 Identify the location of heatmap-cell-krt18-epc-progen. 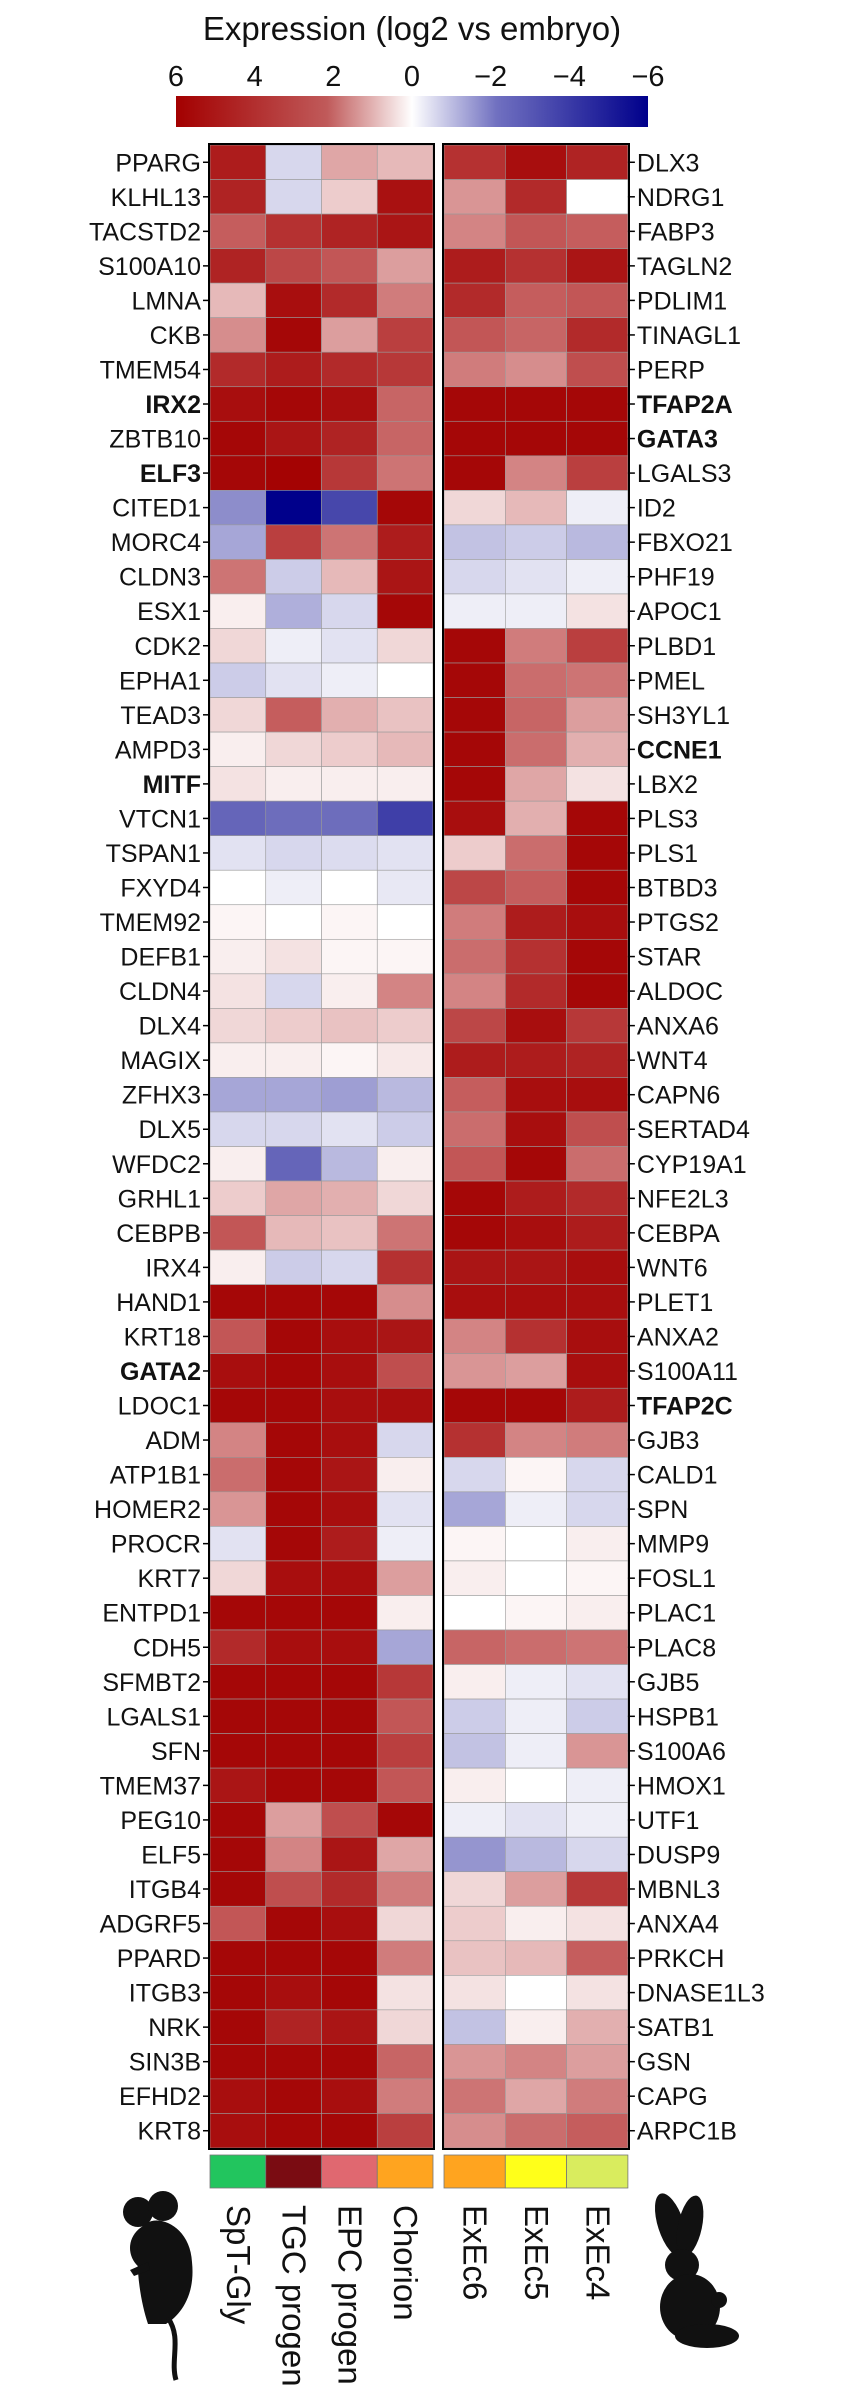
(349, 1336).